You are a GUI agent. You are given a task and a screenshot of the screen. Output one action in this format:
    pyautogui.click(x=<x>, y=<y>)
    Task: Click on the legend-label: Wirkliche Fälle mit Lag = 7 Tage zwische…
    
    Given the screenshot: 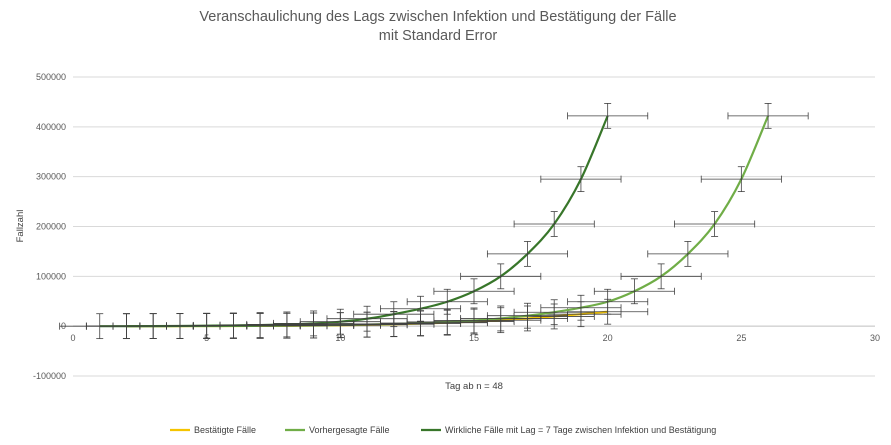 What is the action you would take?
    pyautogui.click(x=580, y=430)
    